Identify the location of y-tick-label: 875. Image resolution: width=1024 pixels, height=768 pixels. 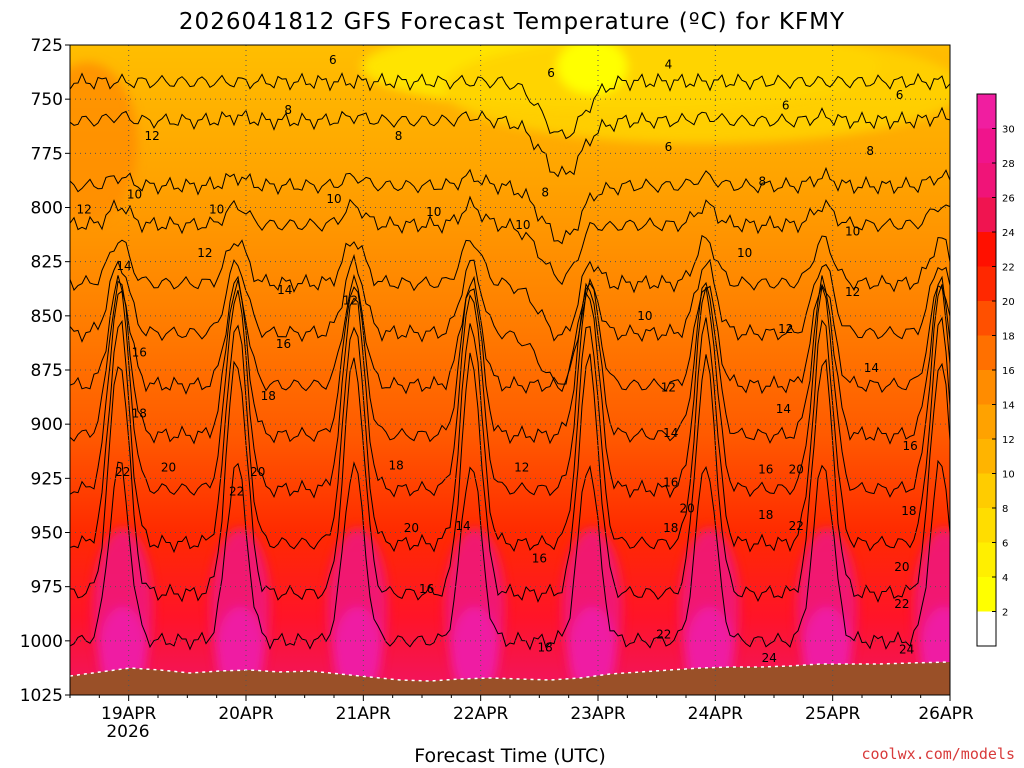
(47, 371).